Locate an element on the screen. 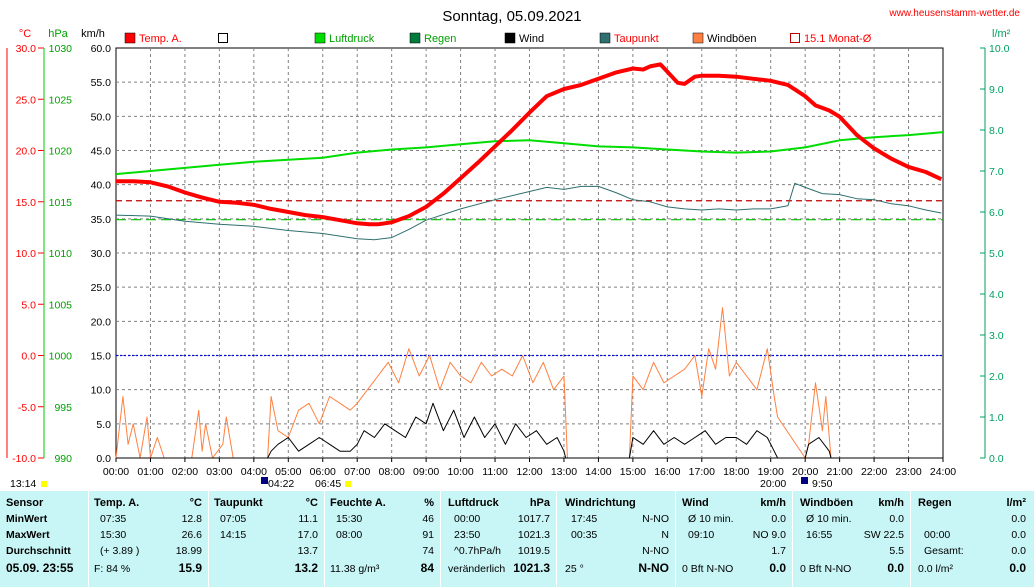  wind-header: Wind is located at coordinates (695, 503).